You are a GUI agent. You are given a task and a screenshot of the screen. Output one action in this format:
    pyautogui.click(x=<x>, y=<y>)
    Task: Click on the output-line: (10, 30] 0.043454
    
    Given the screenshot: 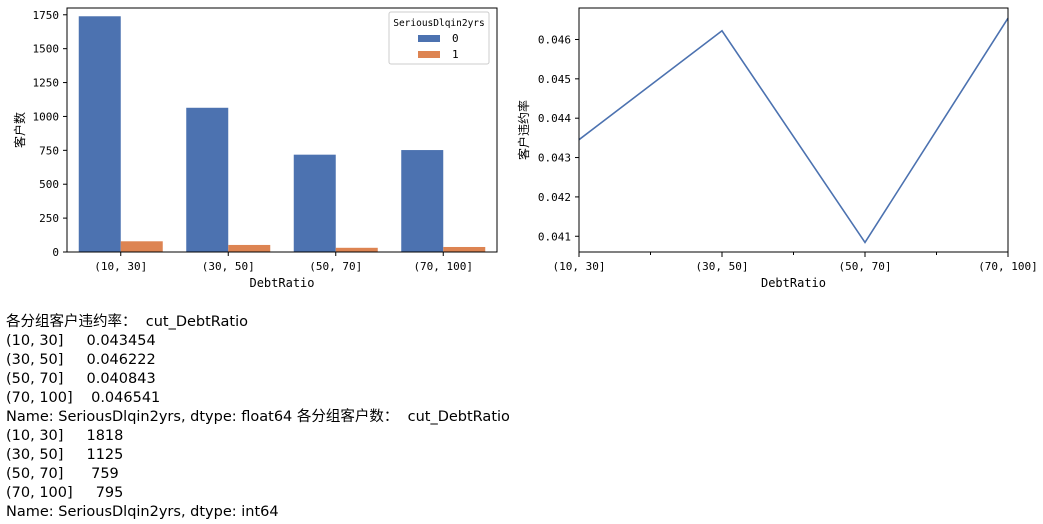 What is the action you would take?
    pyautogui.click(x=81, y=341)
    